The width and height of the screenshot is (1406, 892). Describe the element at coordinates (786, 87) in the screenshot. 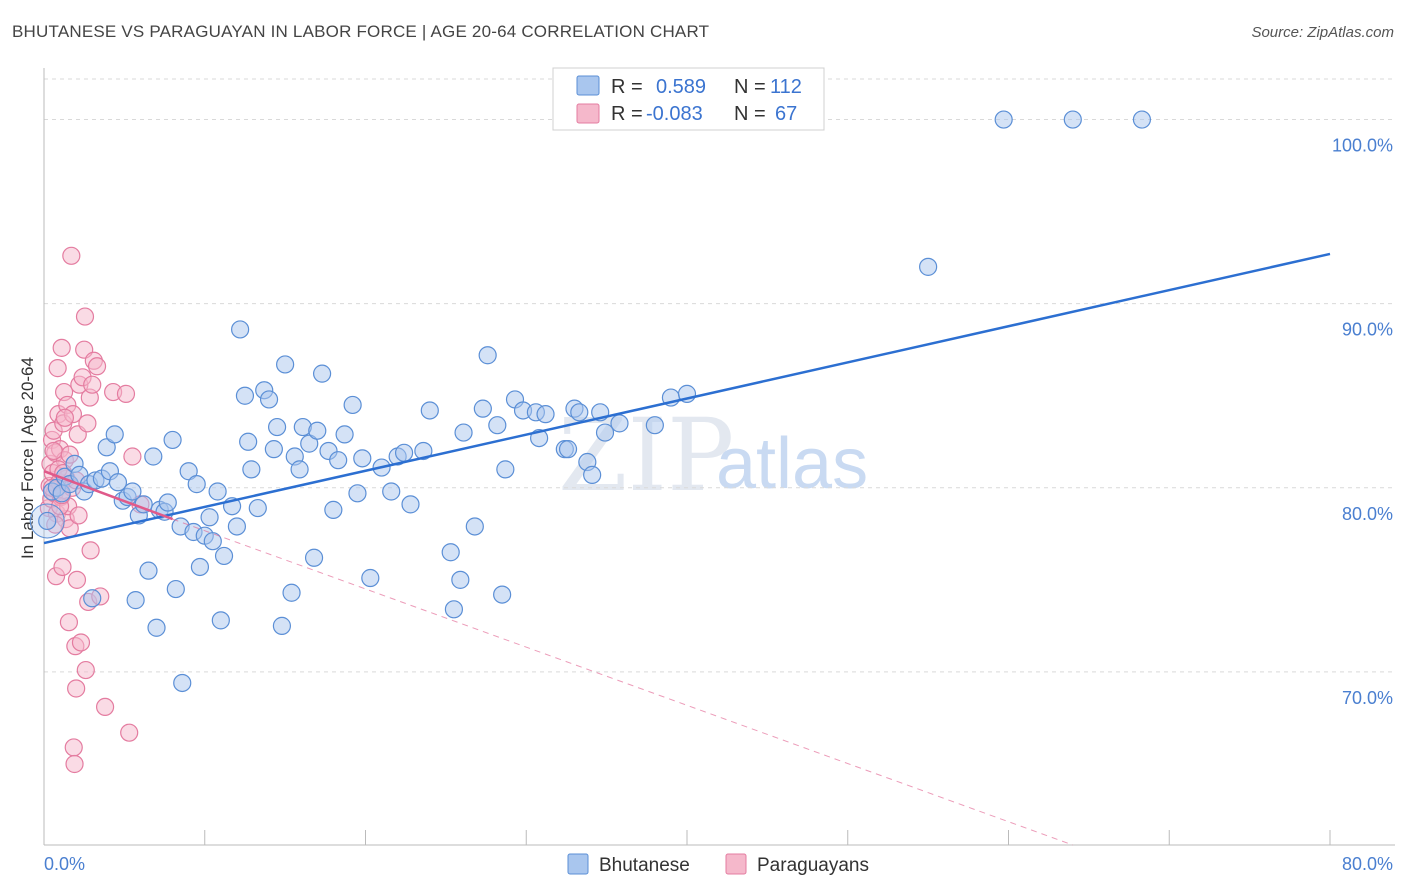

I see `legend-n-value-1: 112` at that location.